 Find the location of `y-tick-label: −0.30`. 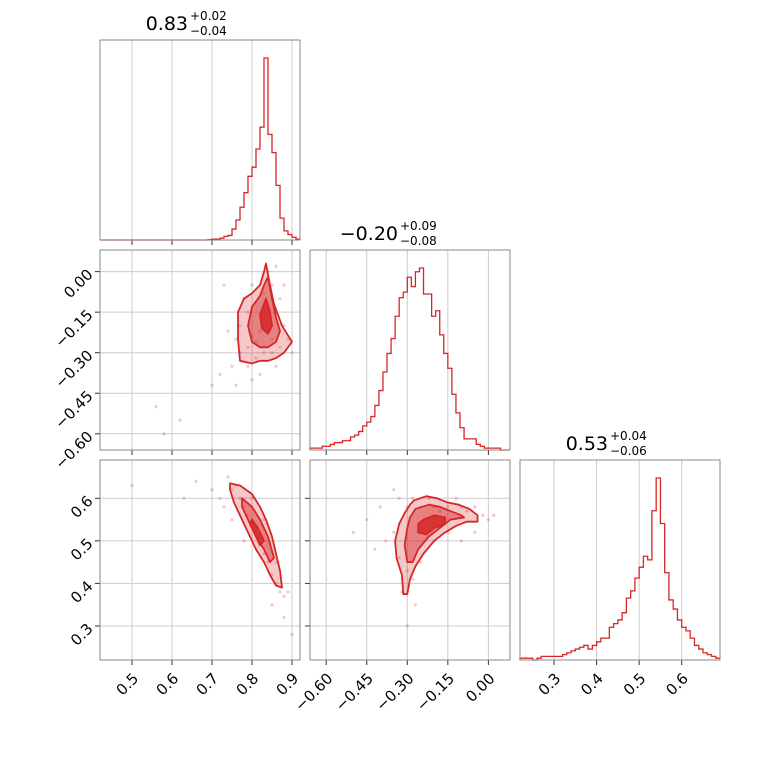

y-tick-label: −0.30 is located at coordinates (73, 369).